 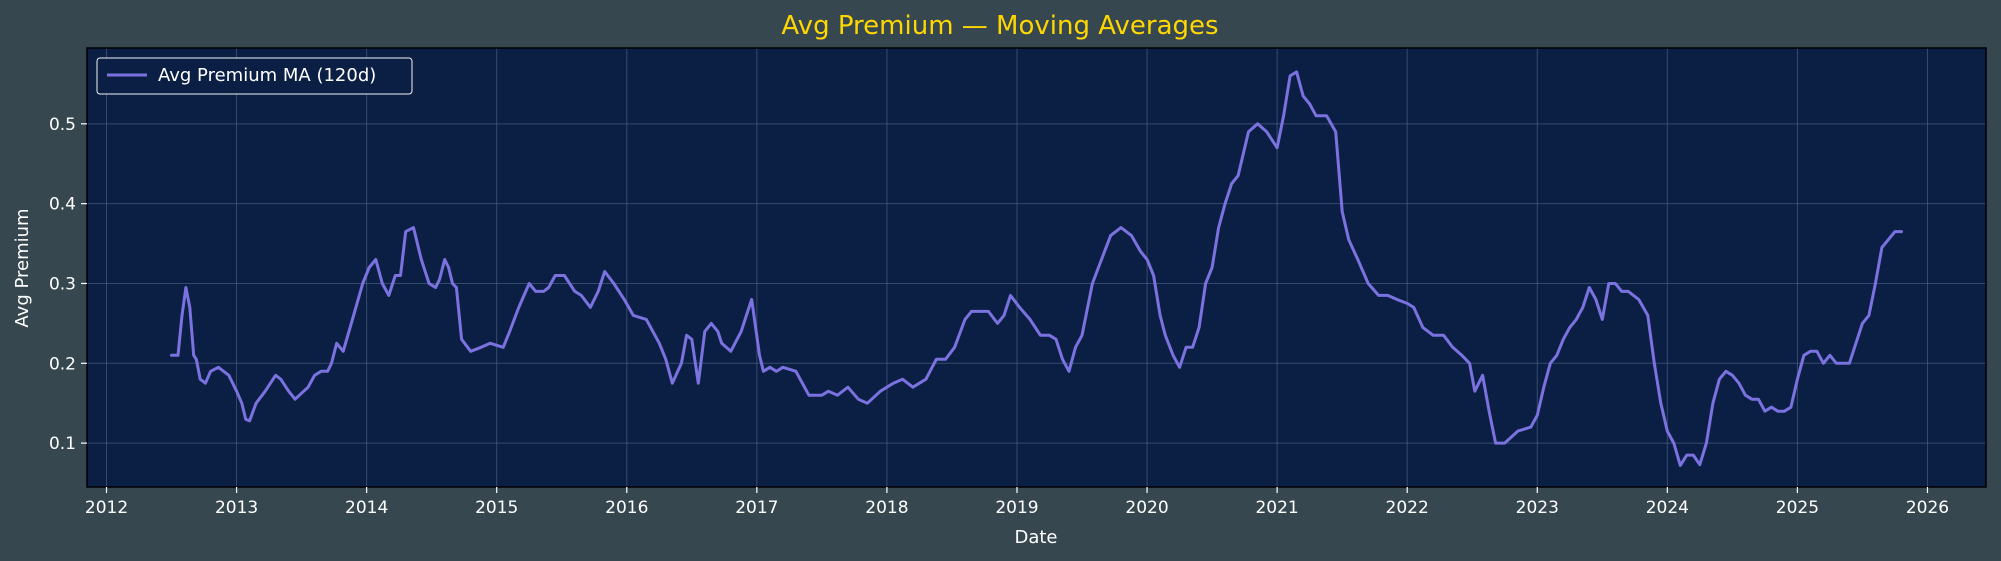 What do you see at coordinates (106, 508) in the screenshot?
I see `x-tick-label: 2012` at bounding box center [106, 508].